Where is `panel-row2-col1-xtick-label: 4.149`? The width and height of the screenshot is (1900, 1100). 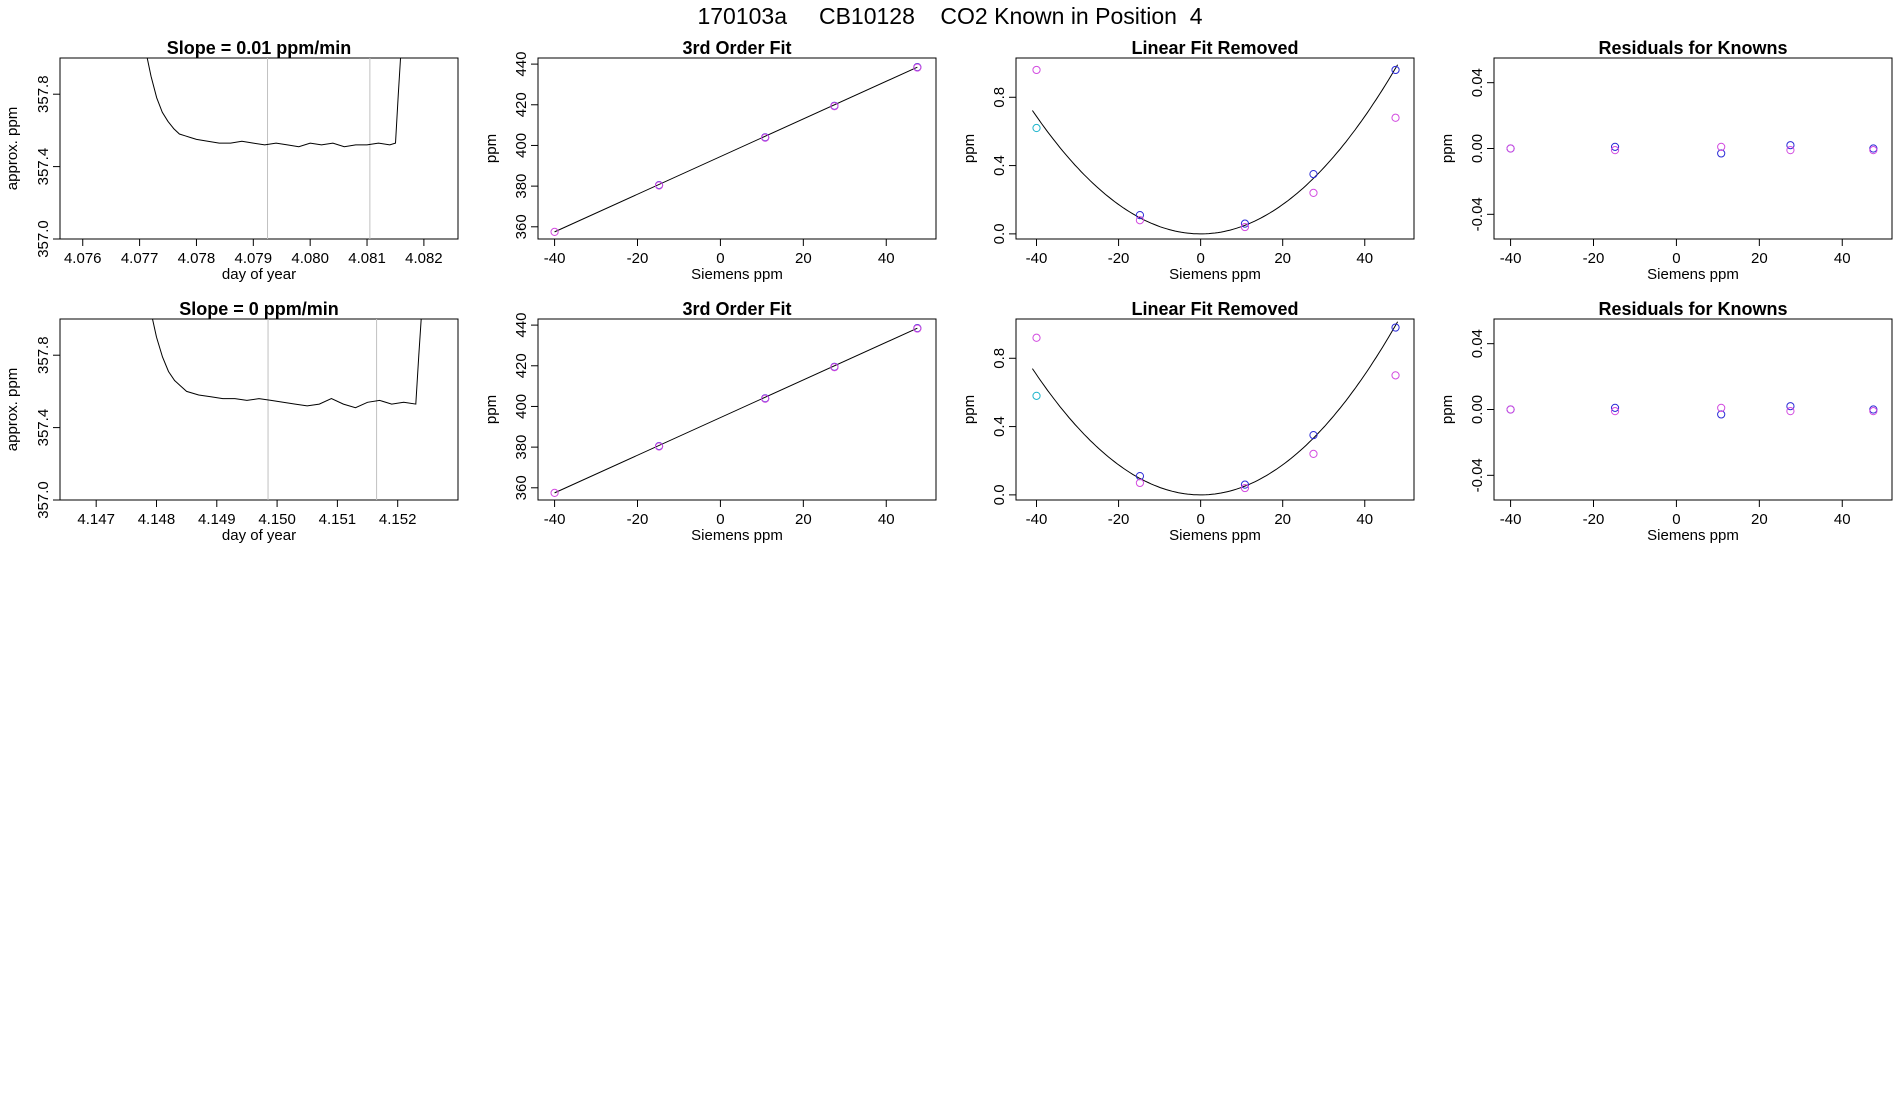
panel-row2-col1-xtick-label: 4.149 is located at coordinates (217, 519).